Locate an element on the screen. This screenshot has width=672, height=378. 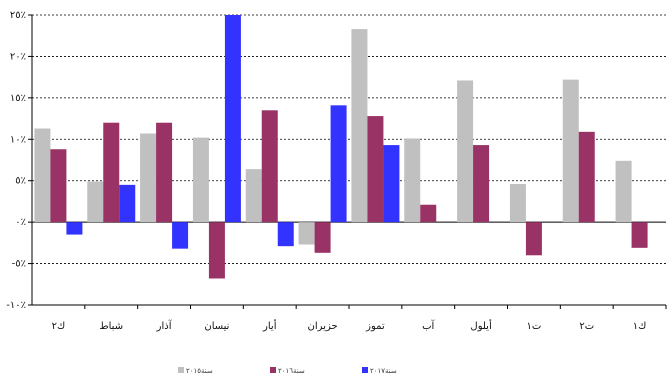
y-tick-label: -٥٪ is located at coordinates (19, 264).